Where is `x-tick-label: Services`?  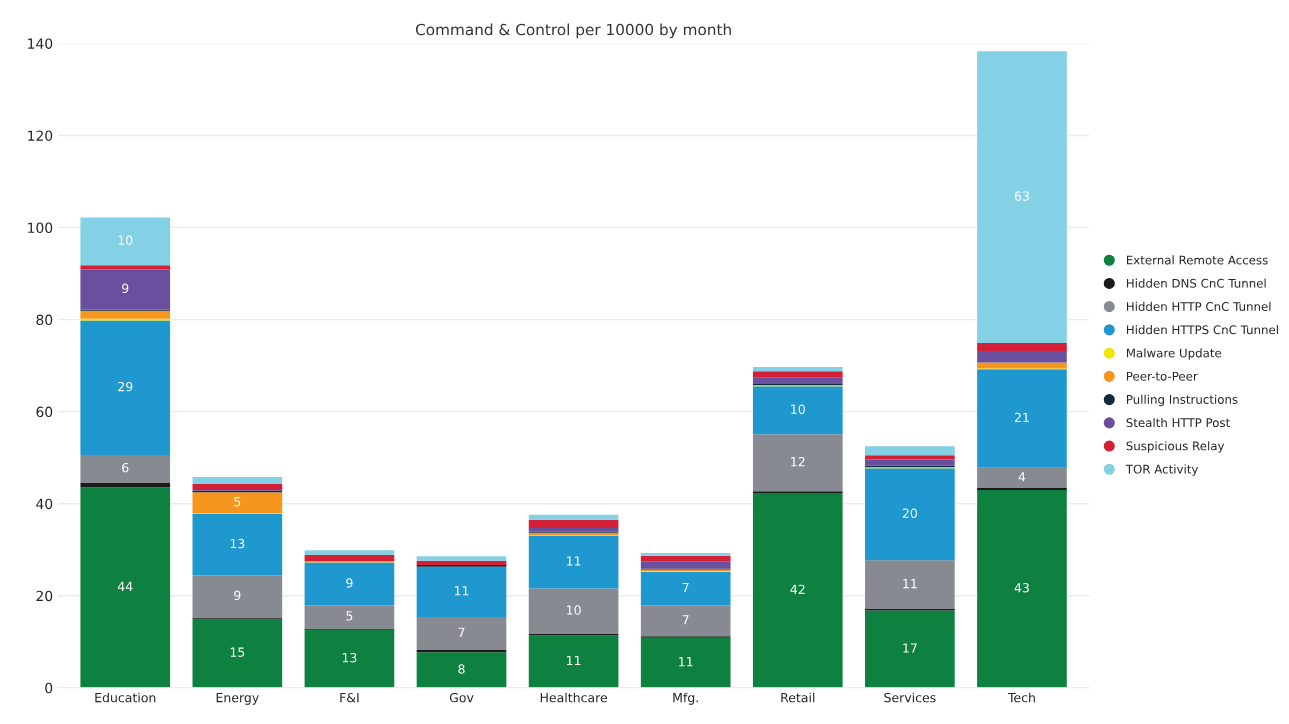 x-tick-label: Services is located at coordinates (910, 697).